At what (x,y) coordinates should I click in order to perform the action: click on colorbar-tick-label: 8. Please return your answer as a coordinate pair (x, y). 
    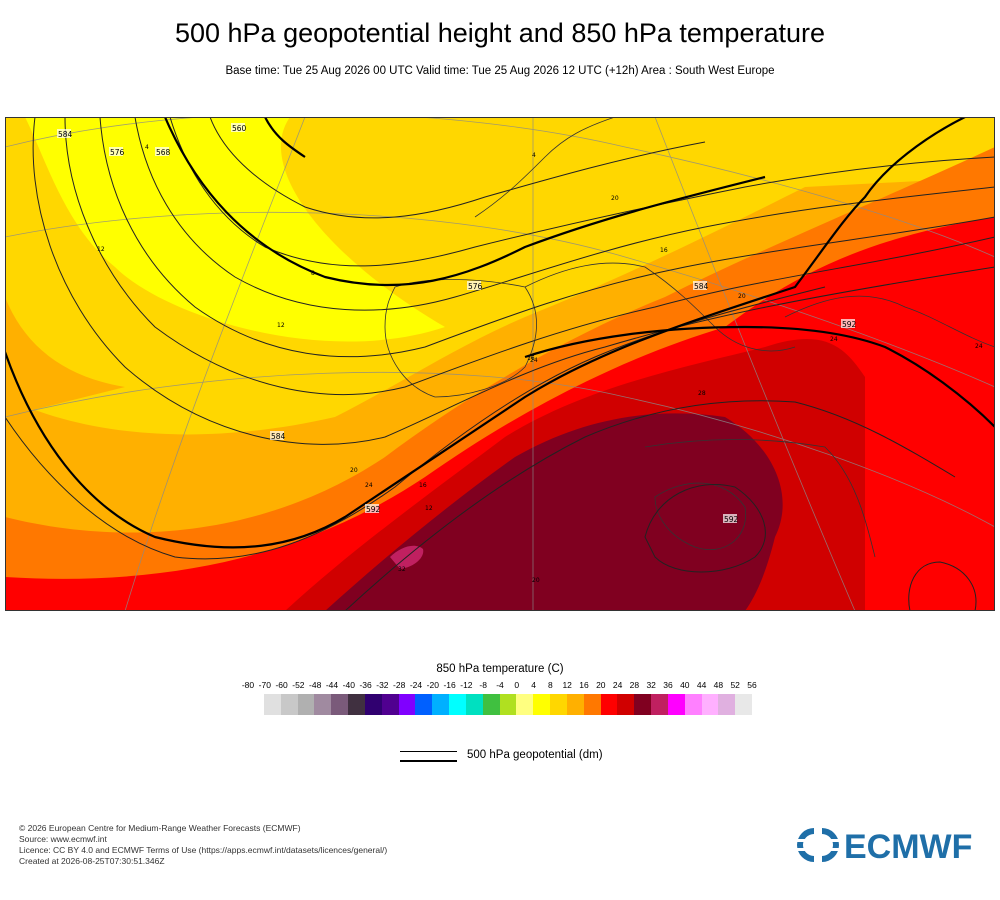
    Looking at the image, I should click on (550, 685).